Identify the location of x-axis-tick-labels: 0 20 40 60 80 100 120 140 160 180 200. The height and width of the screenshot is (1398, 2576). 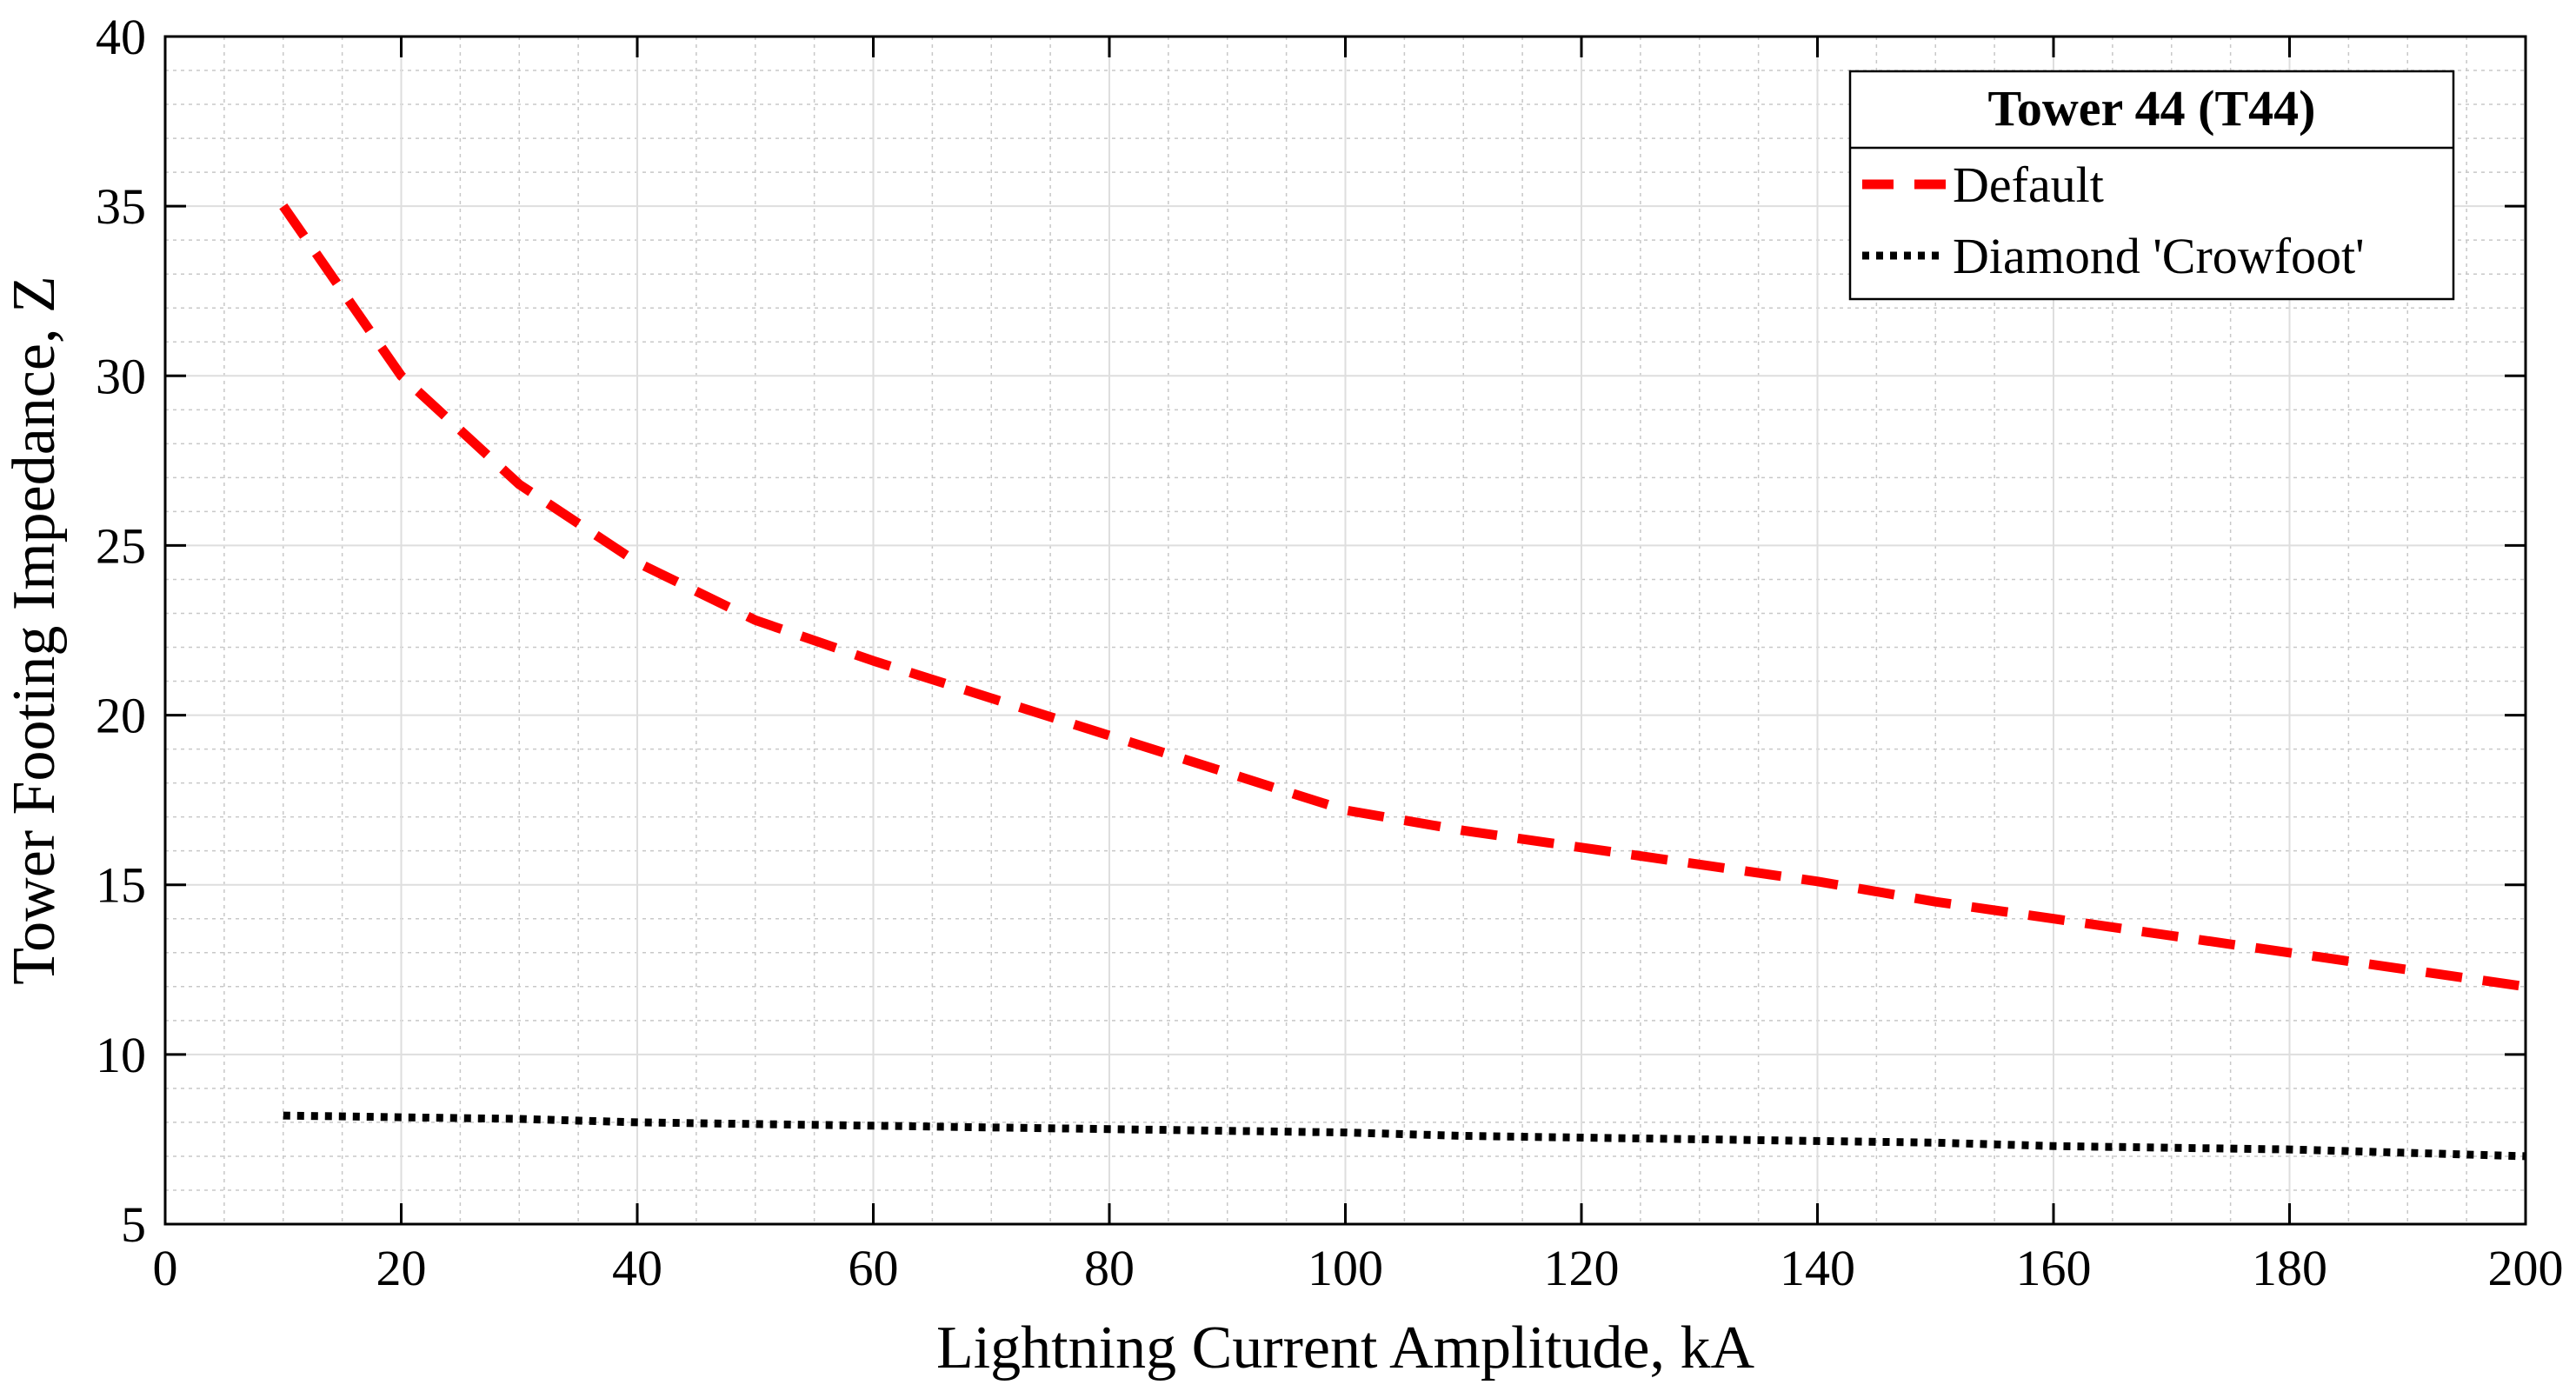
(1358, 1268).